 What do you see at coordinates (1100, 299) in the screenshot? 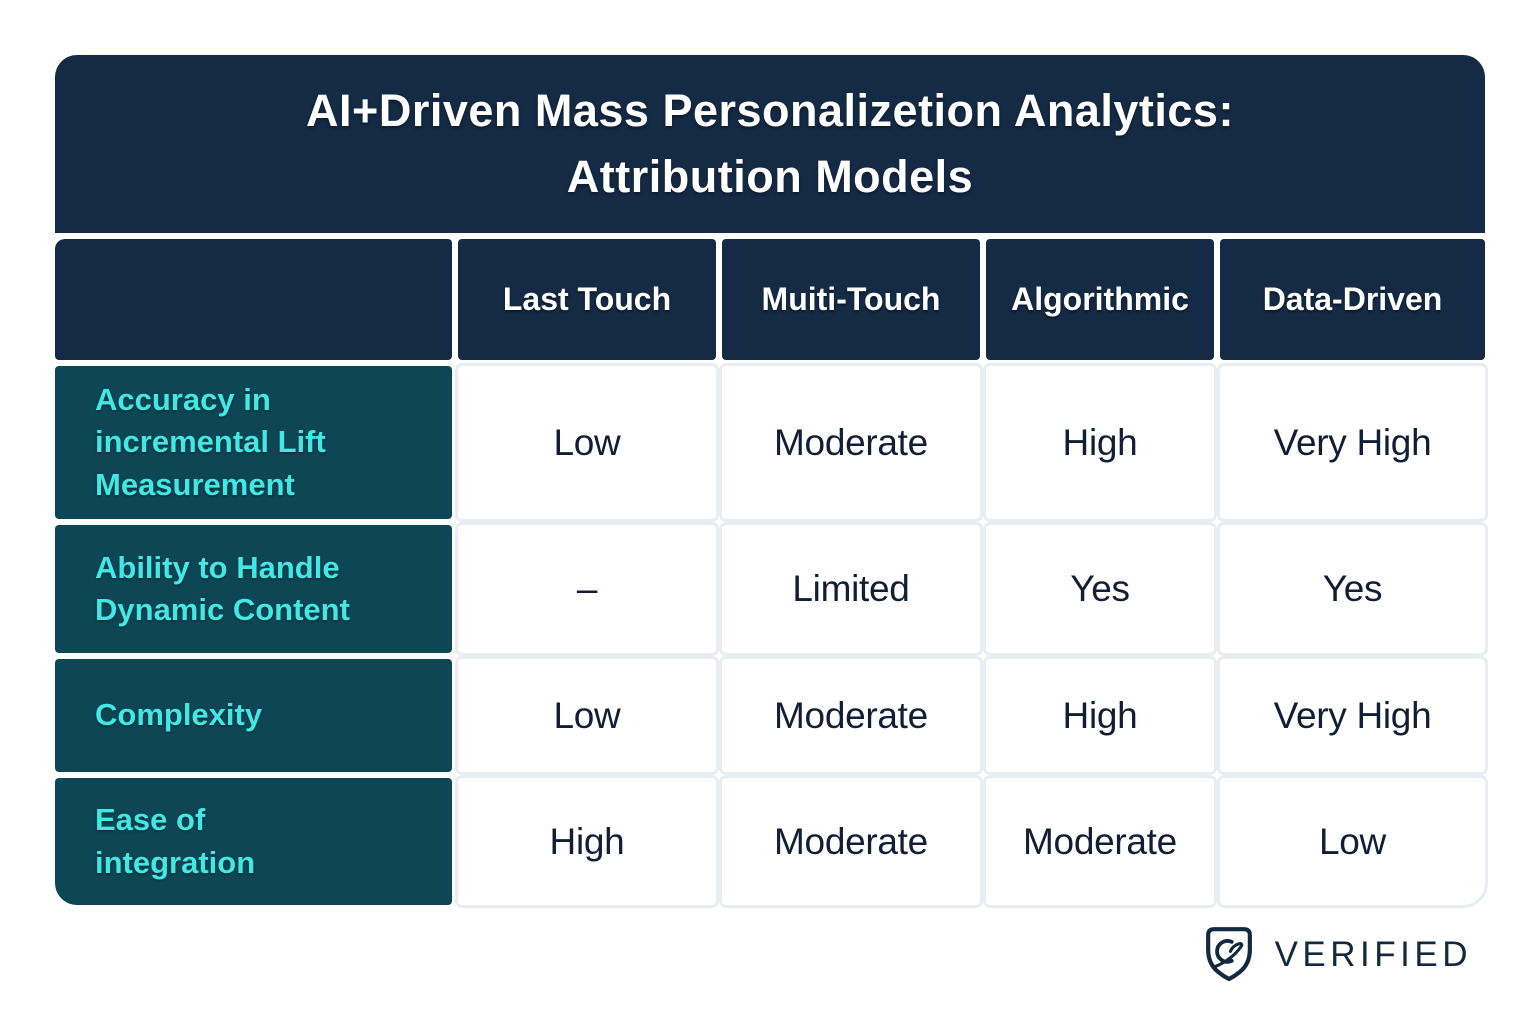
I see `col-header-algorithmic: Algorithmic` at bounding box center [1100, 299].